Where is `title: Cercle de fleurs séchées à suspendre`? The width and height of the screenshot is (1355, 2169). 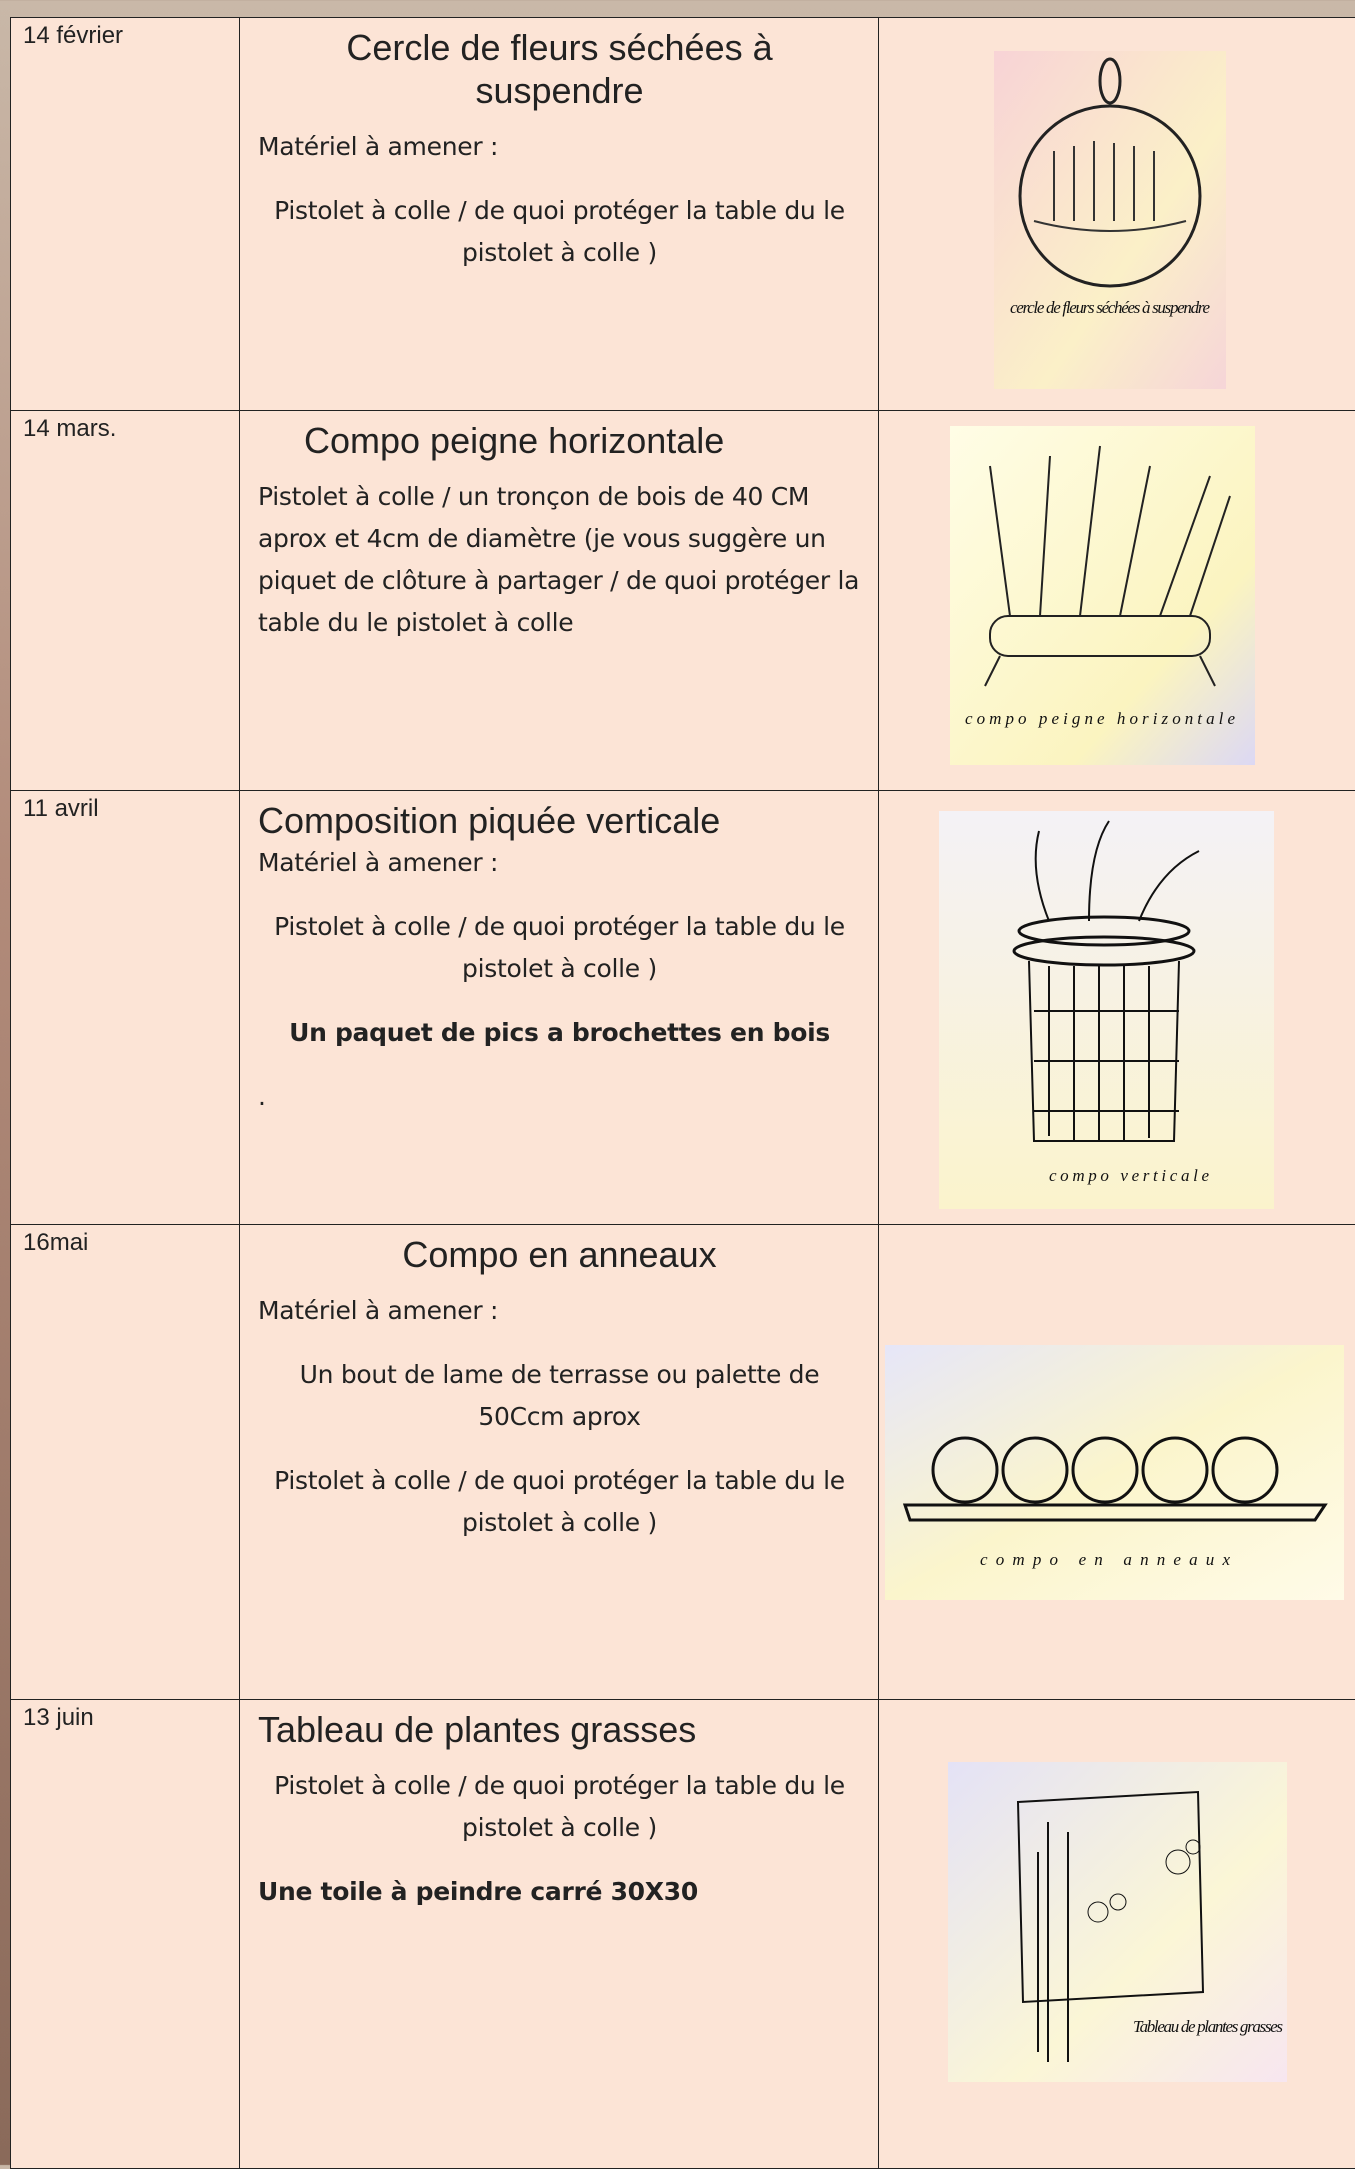 title: Cercle de fleurs séchées à suspendre is located at coordinates (559, 69).